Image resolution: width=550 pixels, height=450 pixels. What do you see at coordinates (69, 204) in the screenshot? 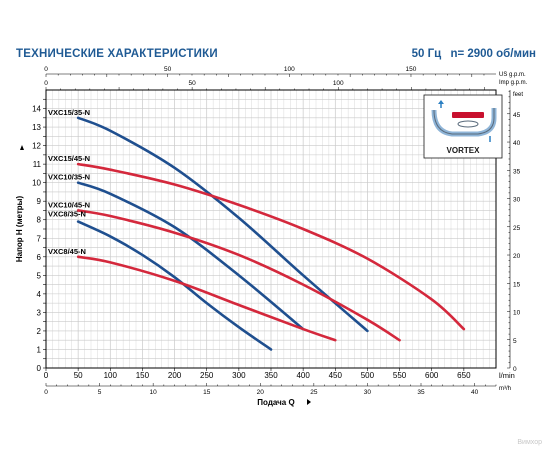
I see `series-label-vxc10-45-n: VXC10/45-N` at bounding box center [69, 204].